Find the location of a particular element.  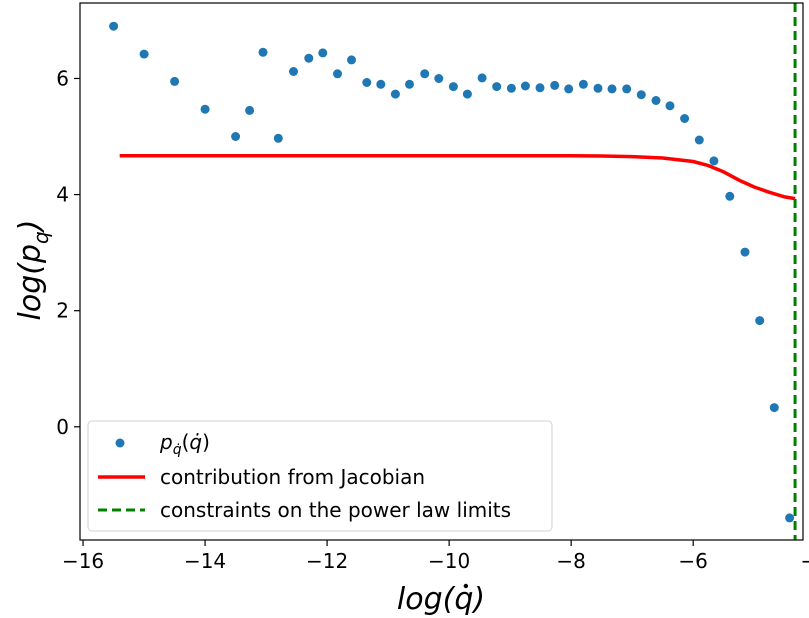

legend-frame is located at coordinates (320, 476).